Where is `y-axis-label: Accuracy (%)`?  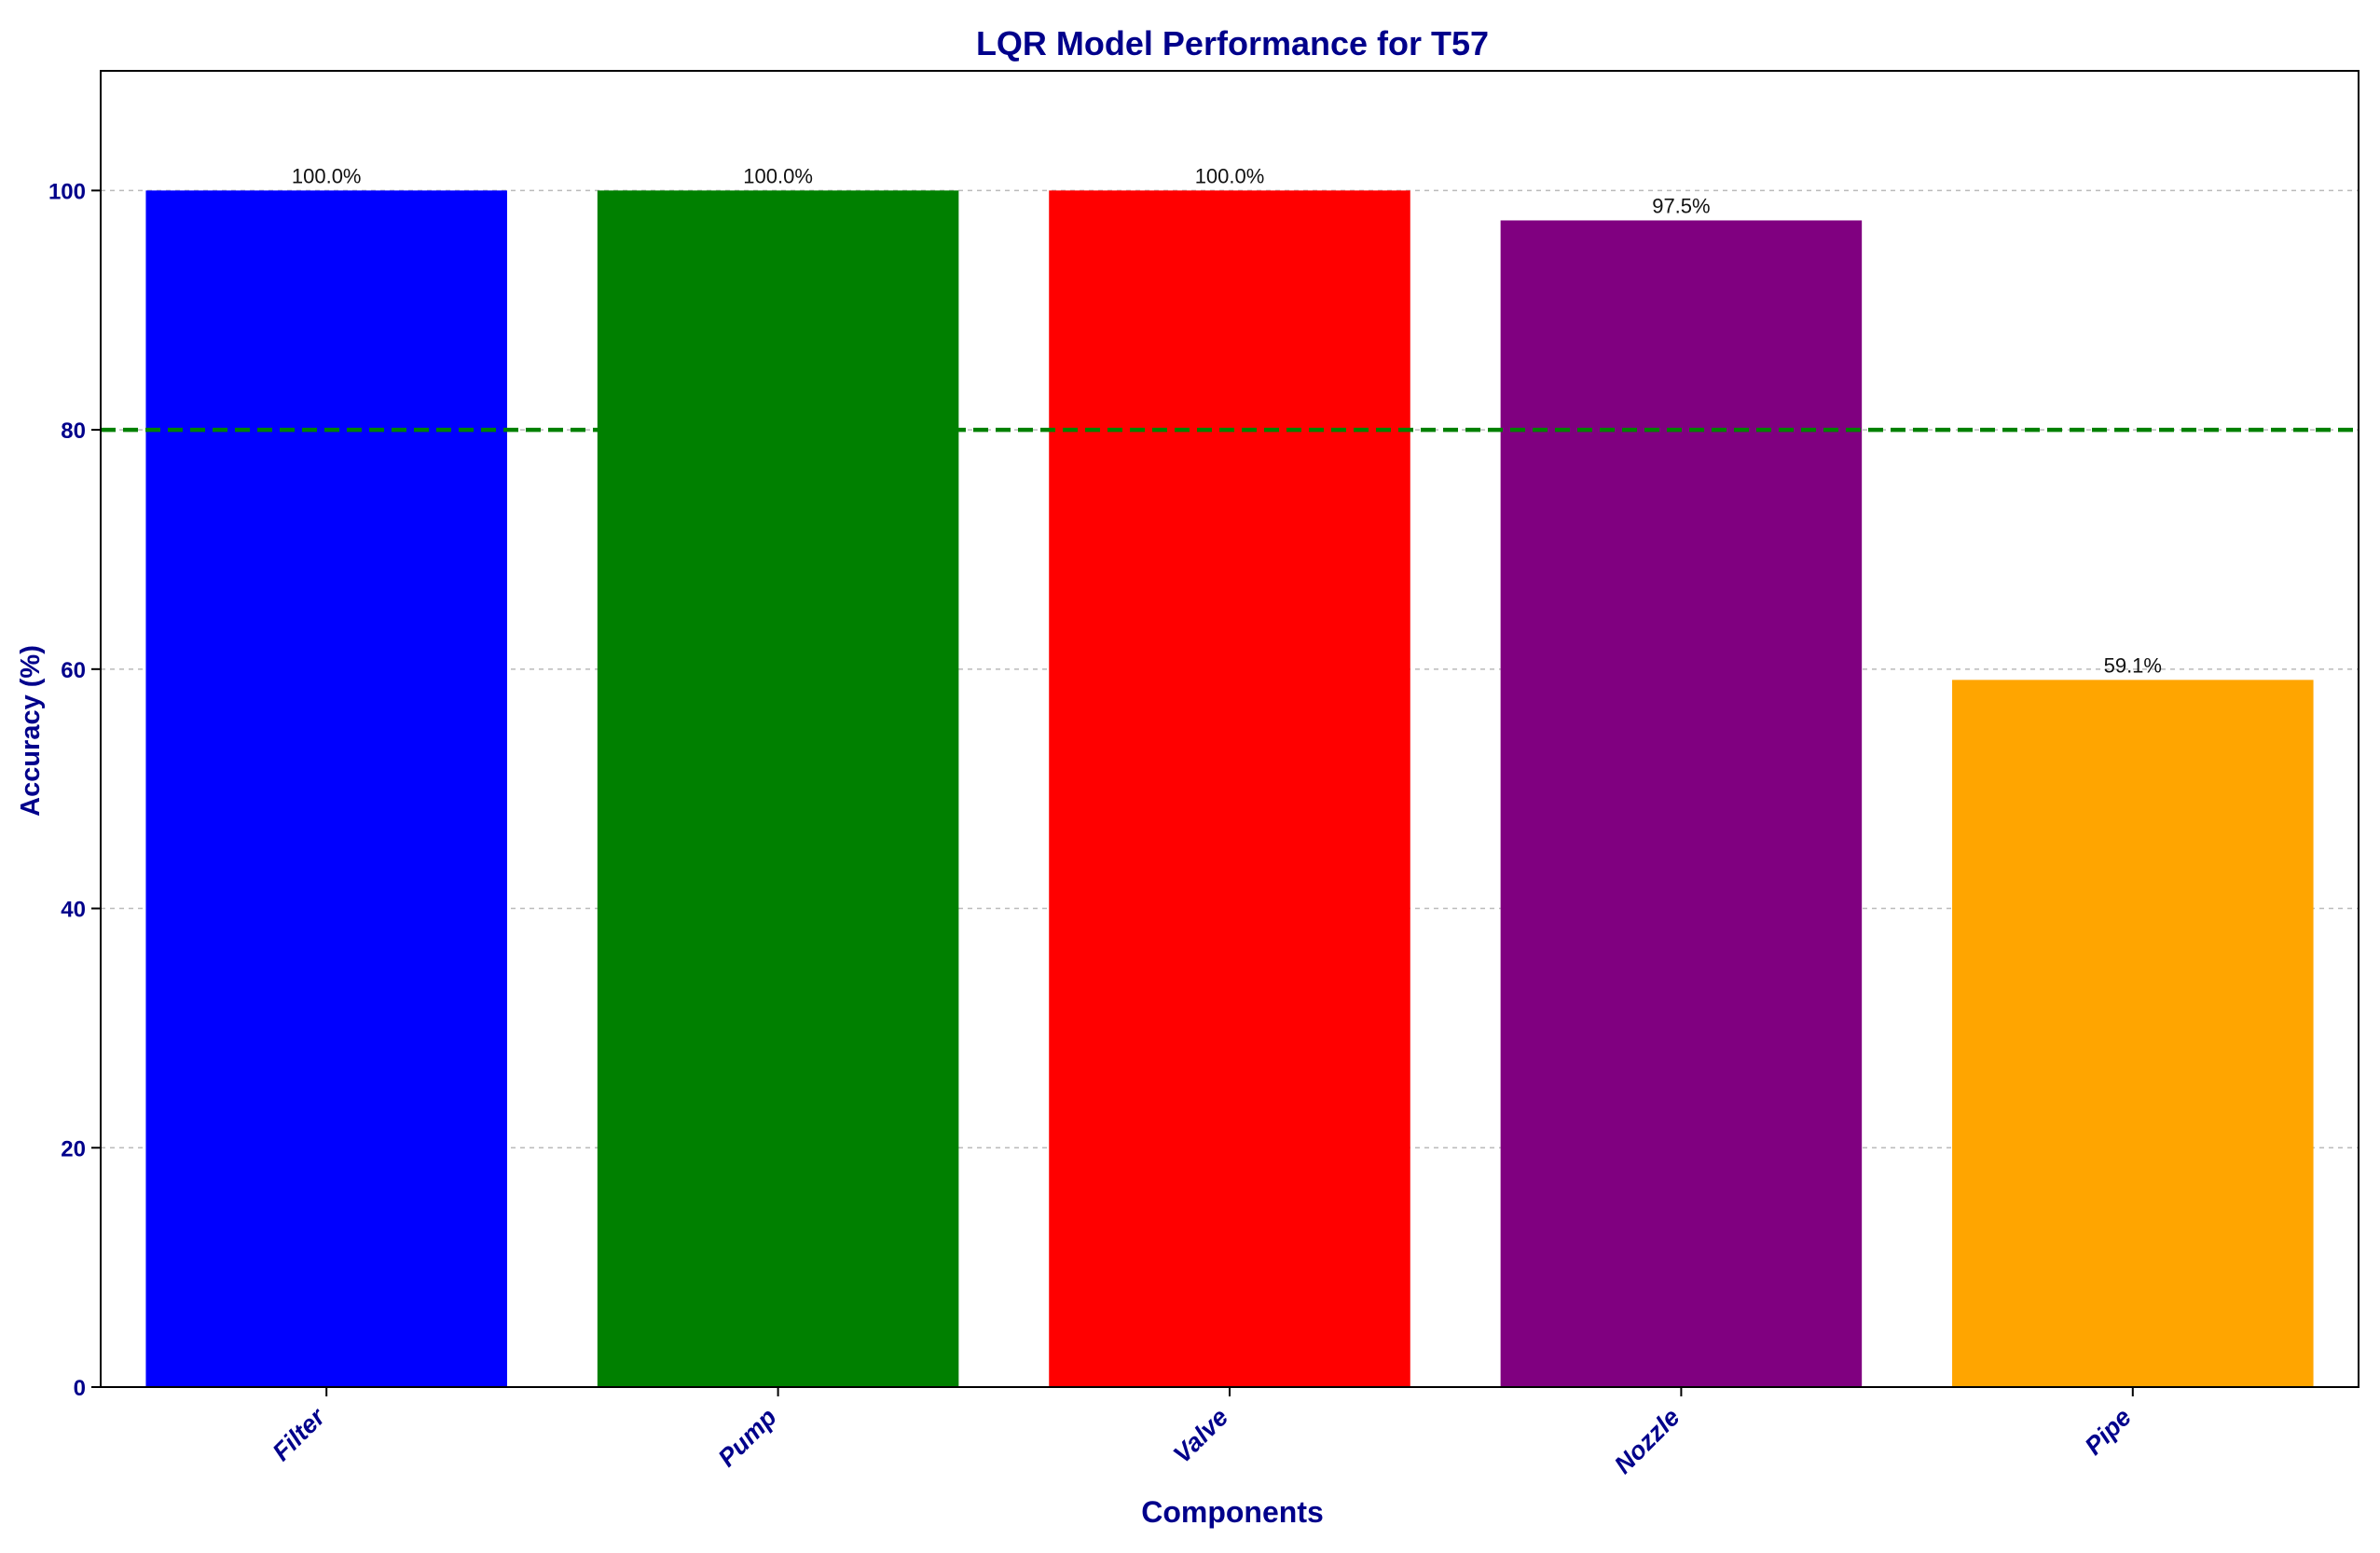 y-axis-label: Accuracy (%) is located at coordinates (31, 731).